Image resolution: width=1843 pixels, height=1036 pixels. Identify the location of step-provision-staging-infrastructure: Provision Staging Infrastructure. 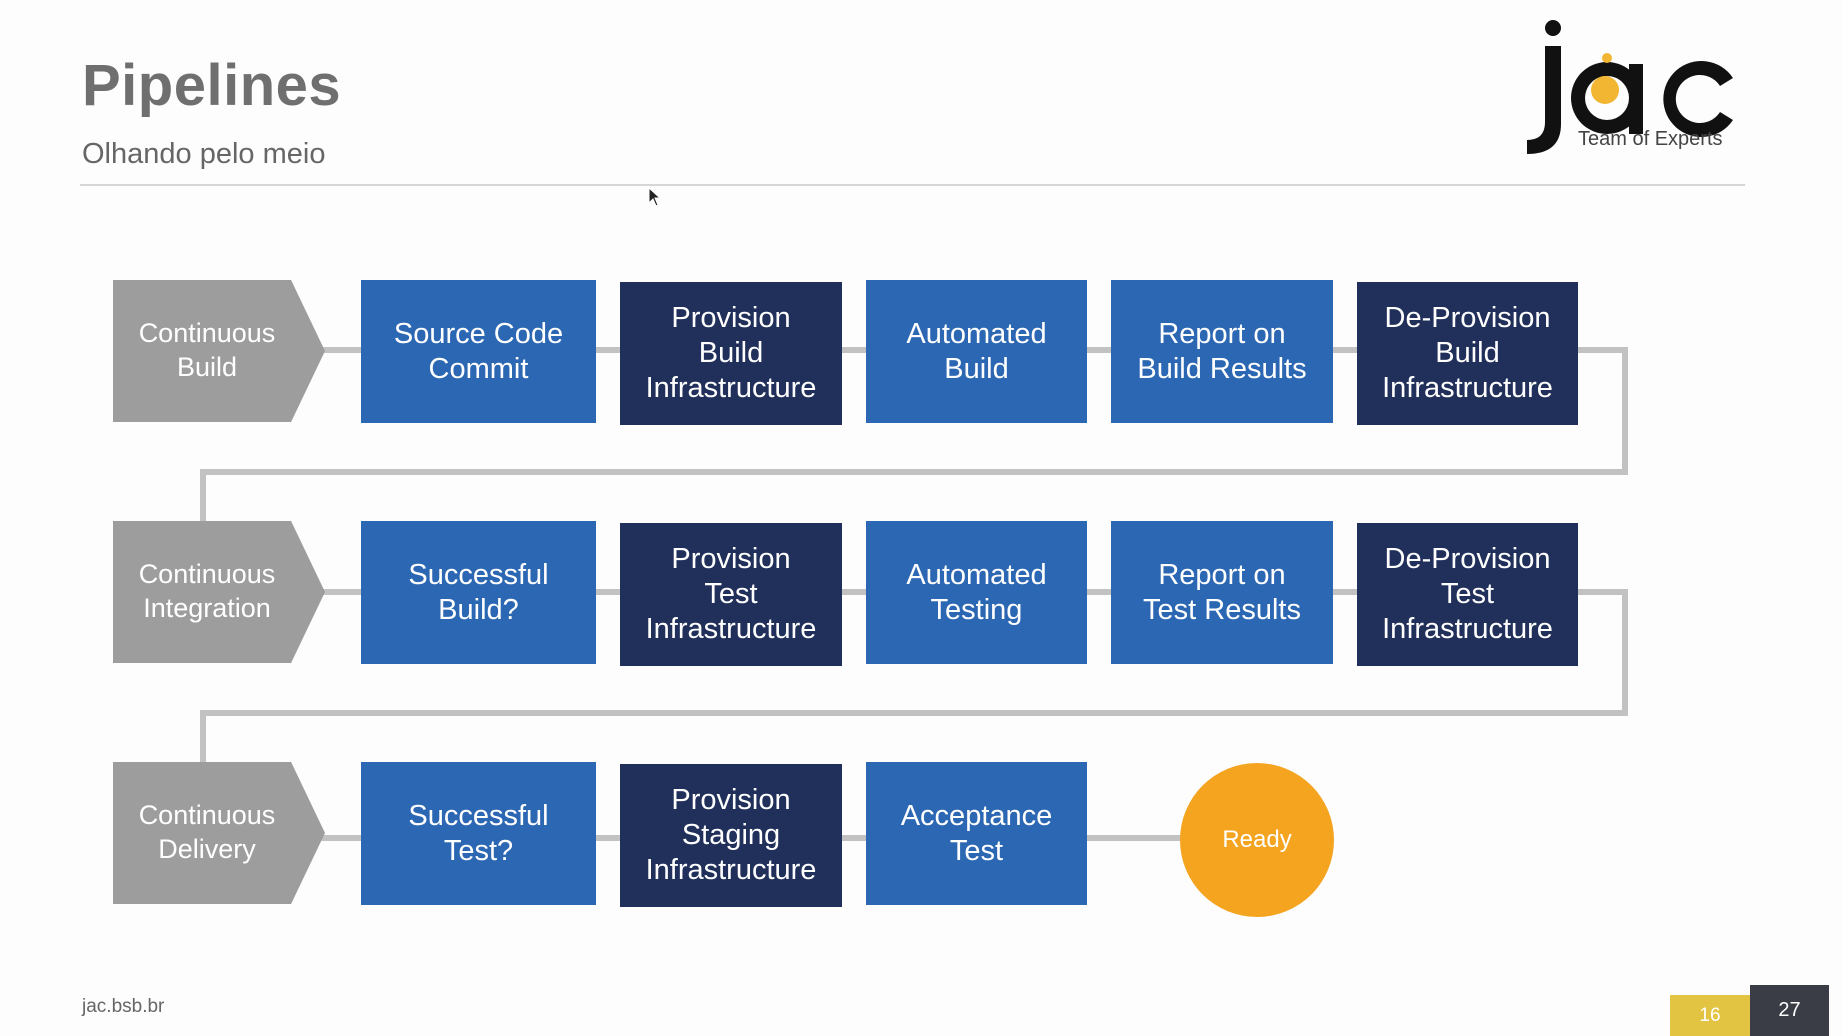
(731, 835).